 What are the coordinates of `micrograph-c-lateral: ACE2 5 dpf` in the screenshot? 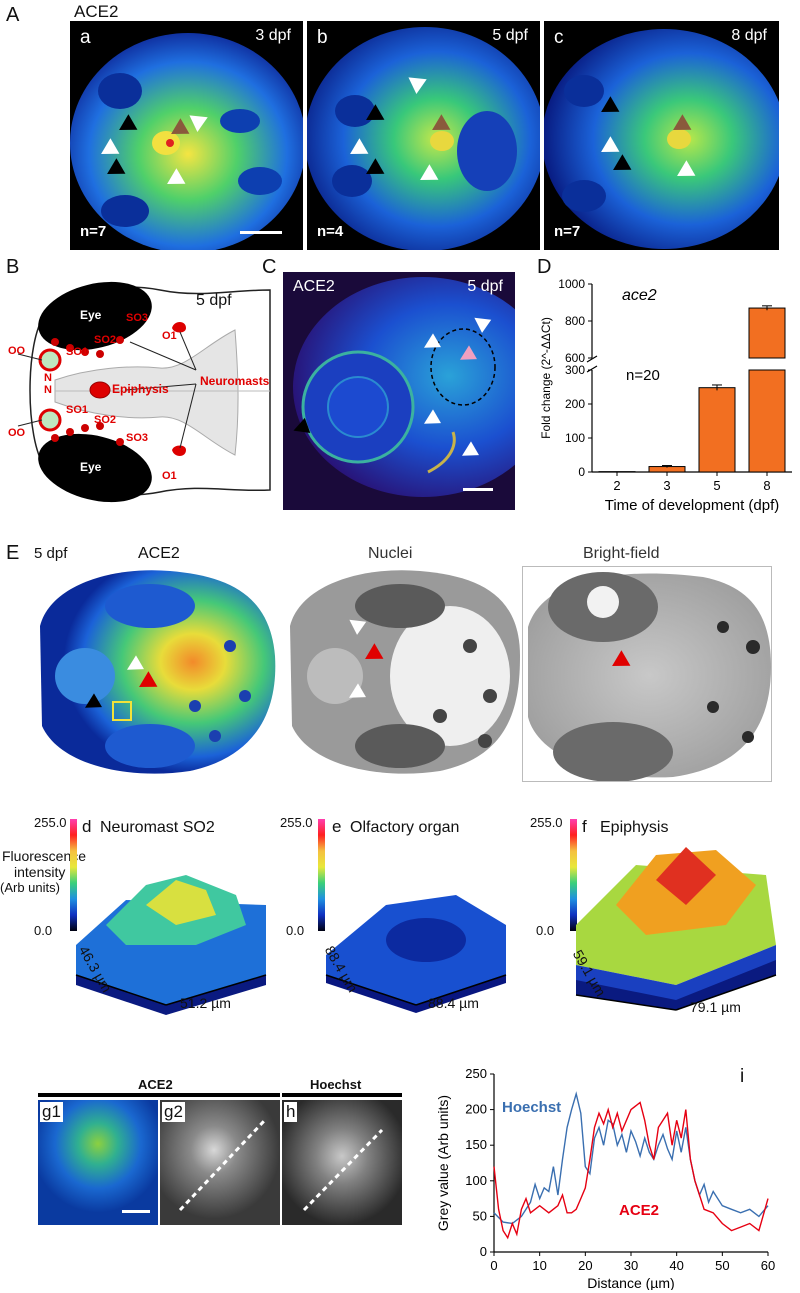 It's located at (399, 391).